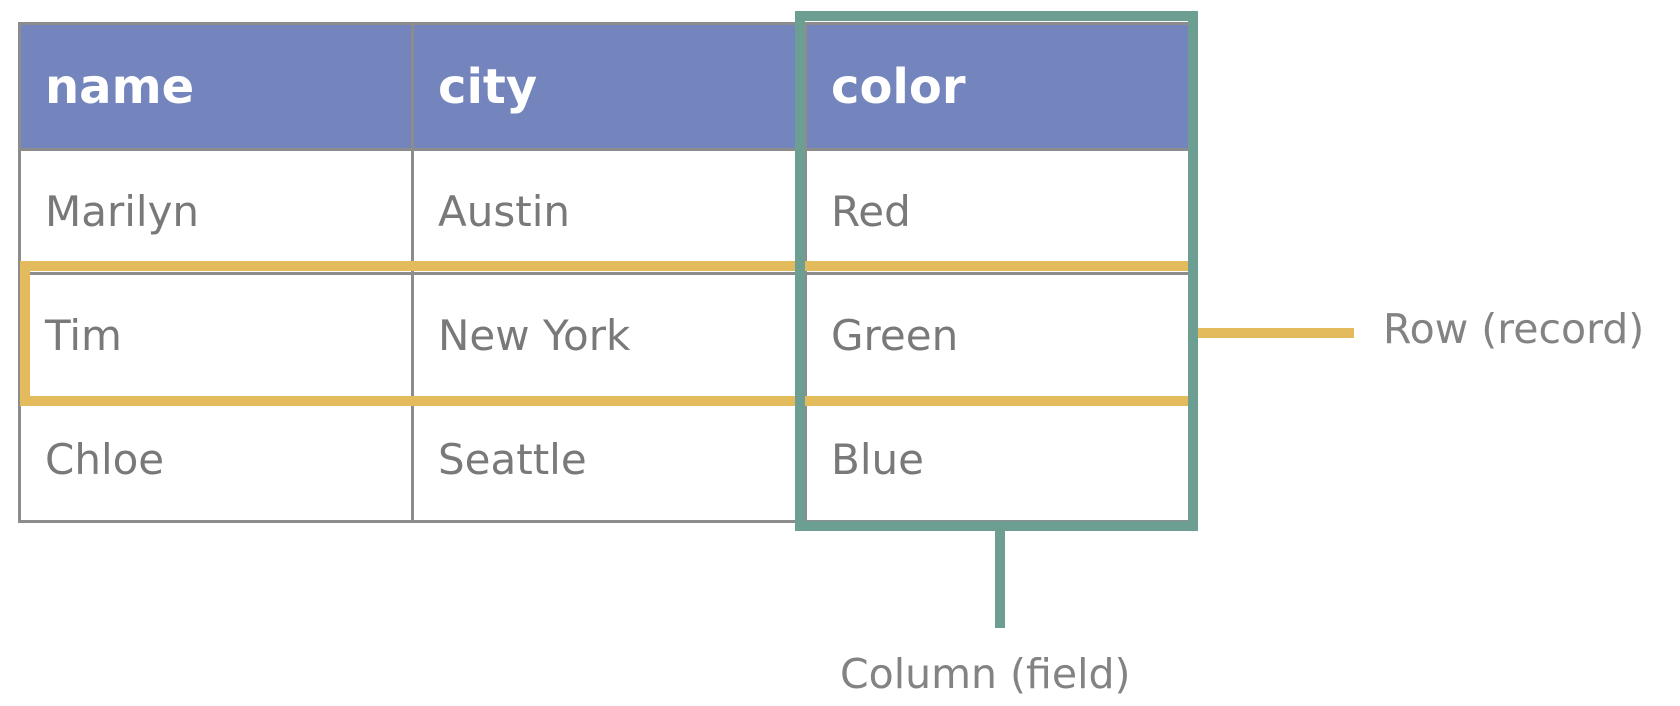 The image size is (1680, 706). What do you see at coordinates (609, 459) in the screenshot?
I see `cell-city: Seattle` at bounding box center [609, 459].